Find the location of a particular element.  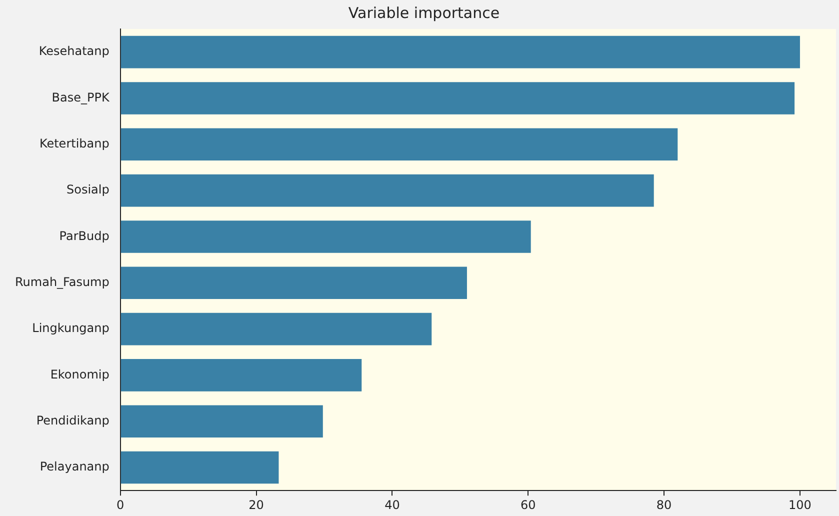

y-tick-label: Pelayananp is located at coordinates (75, 467).